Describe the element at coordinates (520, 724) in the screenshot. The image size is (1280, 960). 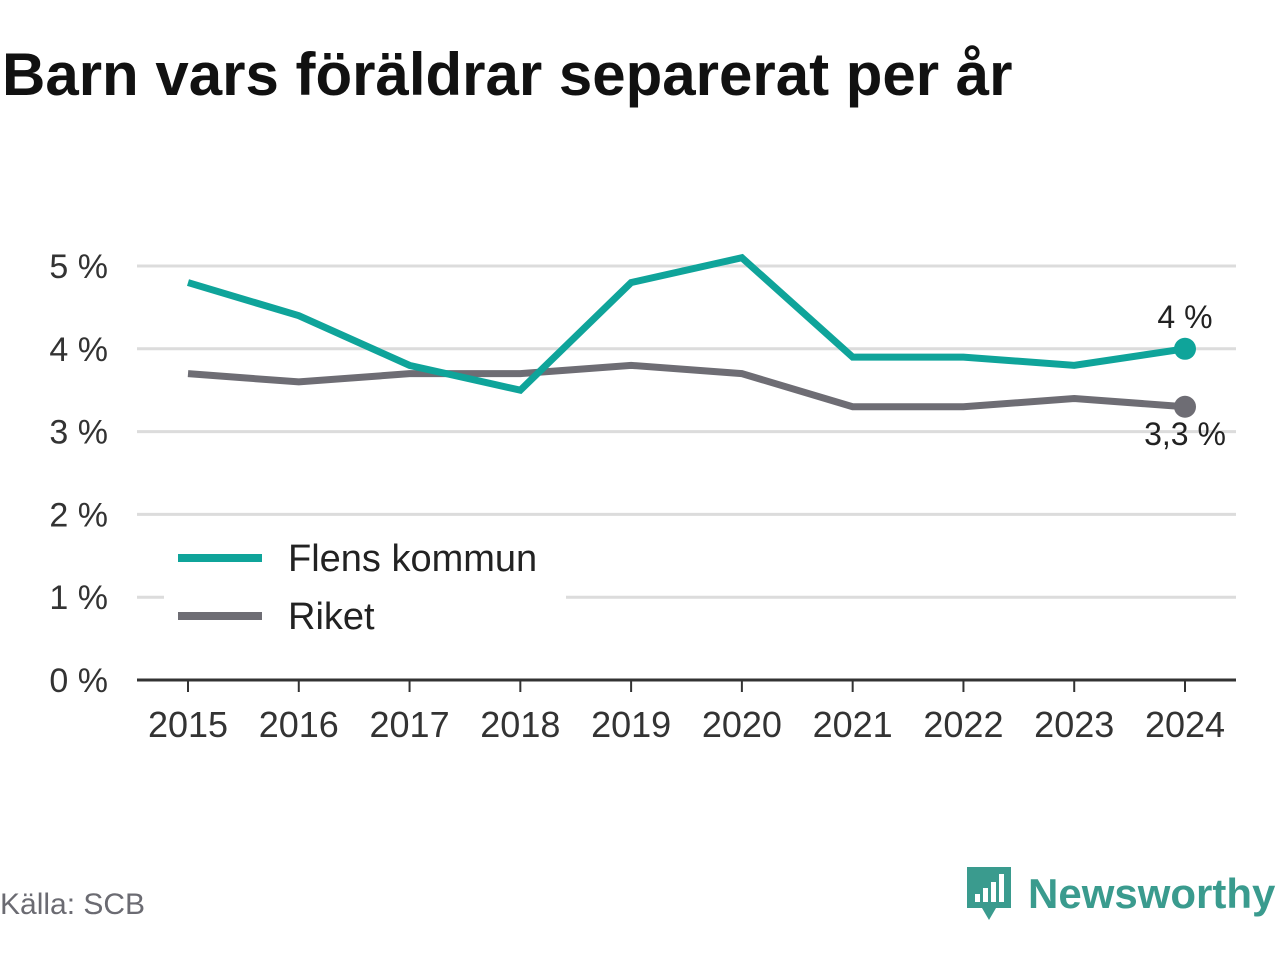
I see `x-tick-label: 2018` at that location.